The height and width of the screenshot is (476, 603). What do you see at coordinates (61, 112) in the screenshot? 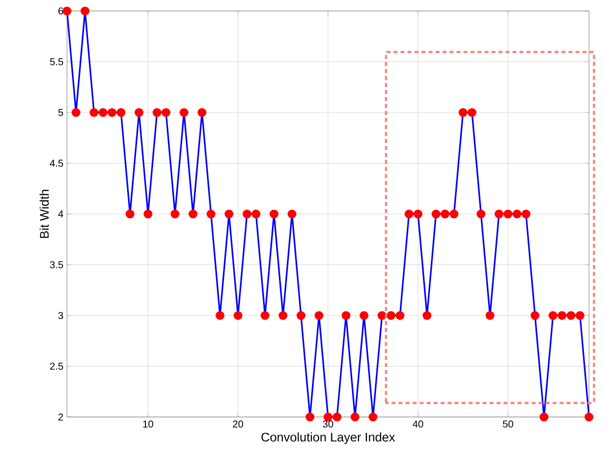
I see `y-tick-label: 5` at bounding box center [61, 112].